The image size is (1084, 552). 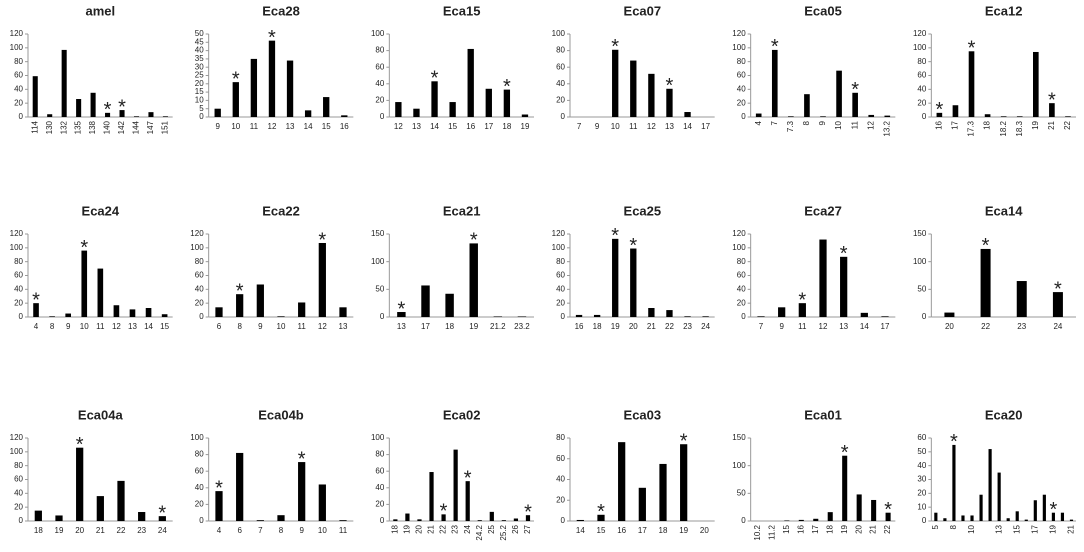 What do you see at coordinates (219, 530) in the screenshot?
I see `x-tick-label: 4` at bounding box center [219, 530].